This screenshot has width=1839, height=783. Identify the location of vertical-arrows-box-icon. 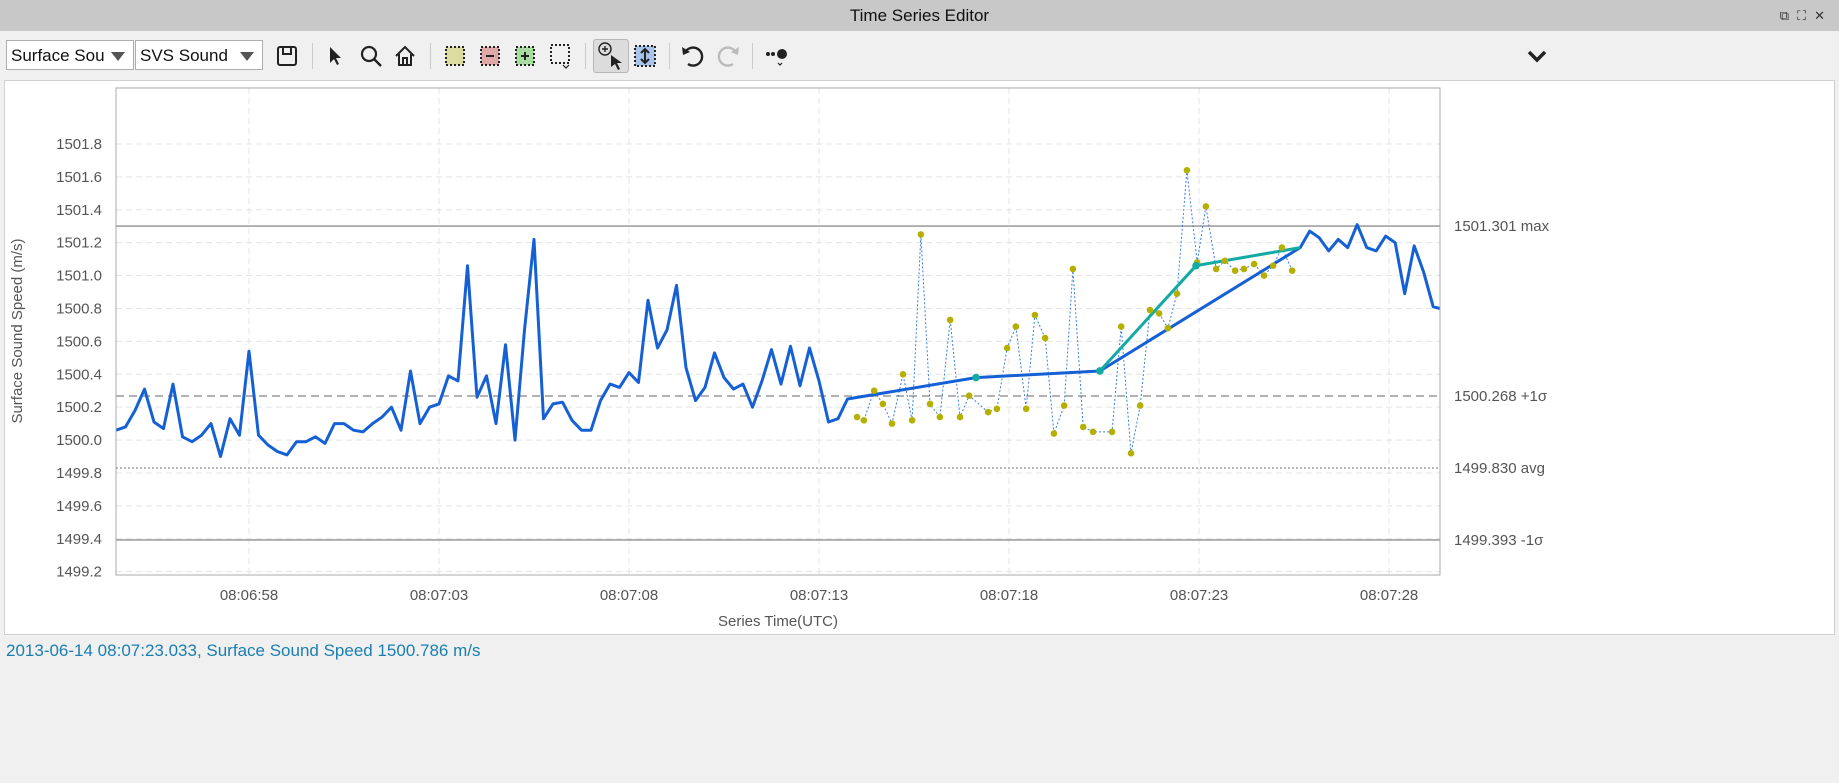
(645, 56).